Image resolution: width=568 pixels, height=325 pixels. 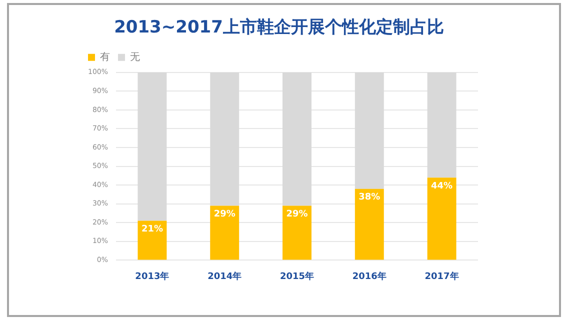 I want to click on legend-label: 有, so click(x=105, y=56).